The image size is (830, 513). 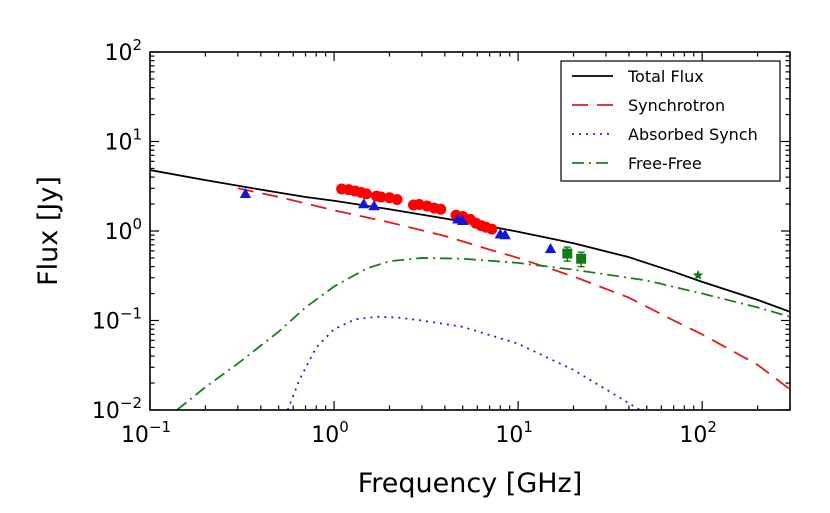 What do you see at coordinates (330, 433) in the screenshot?
I see `x-tick-label: 10⁰` at bounding box center [330, 433].